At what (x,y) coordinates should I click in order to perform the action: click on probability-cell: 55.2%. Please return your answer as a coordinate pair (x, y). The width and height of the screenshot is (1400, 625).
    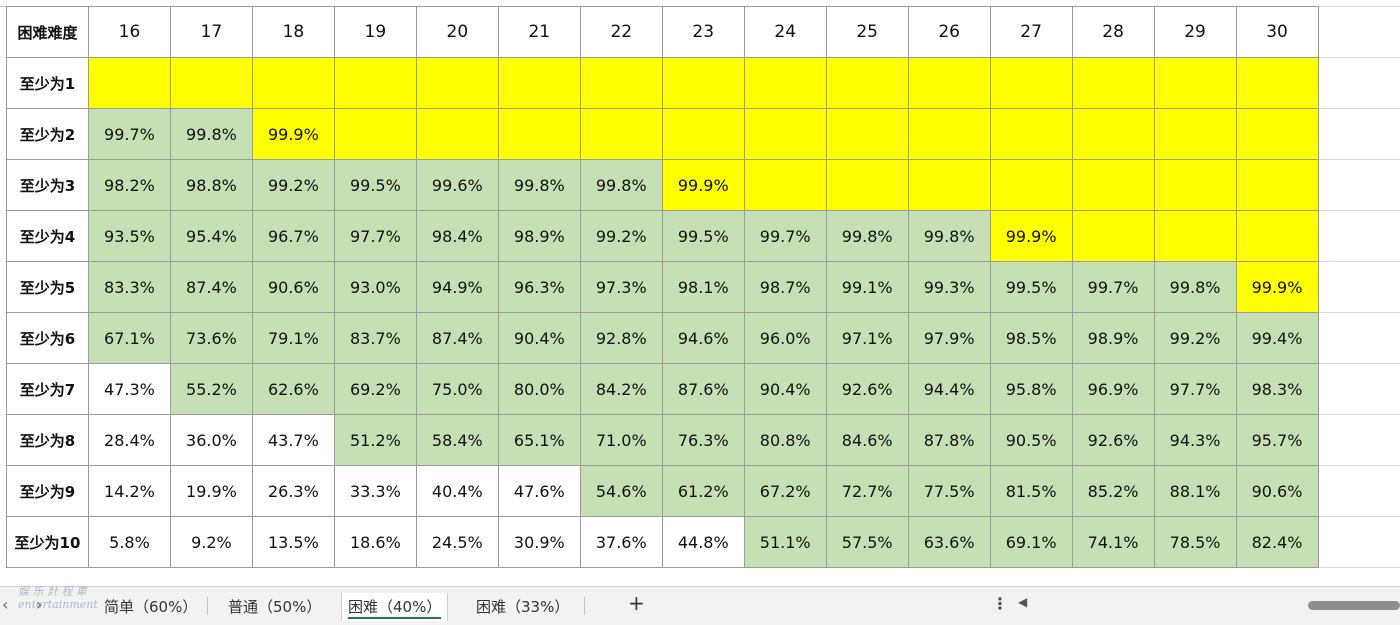
    Looking at the image, I should click on (211, 389).